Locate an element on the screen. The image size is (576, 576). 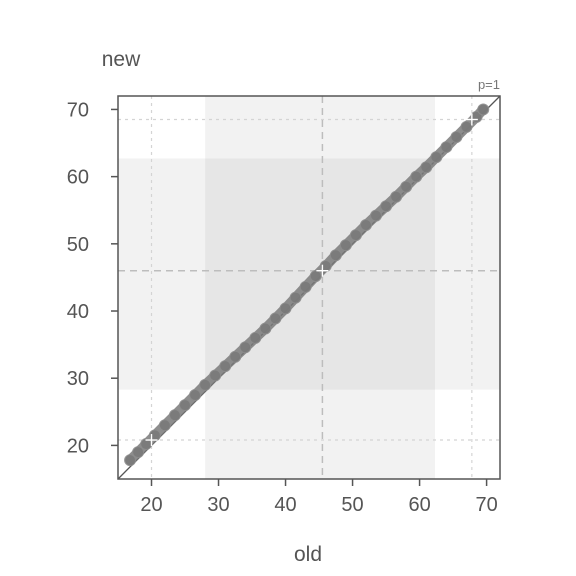
y-tick-label: 40 is located at coordinates (78, 312).